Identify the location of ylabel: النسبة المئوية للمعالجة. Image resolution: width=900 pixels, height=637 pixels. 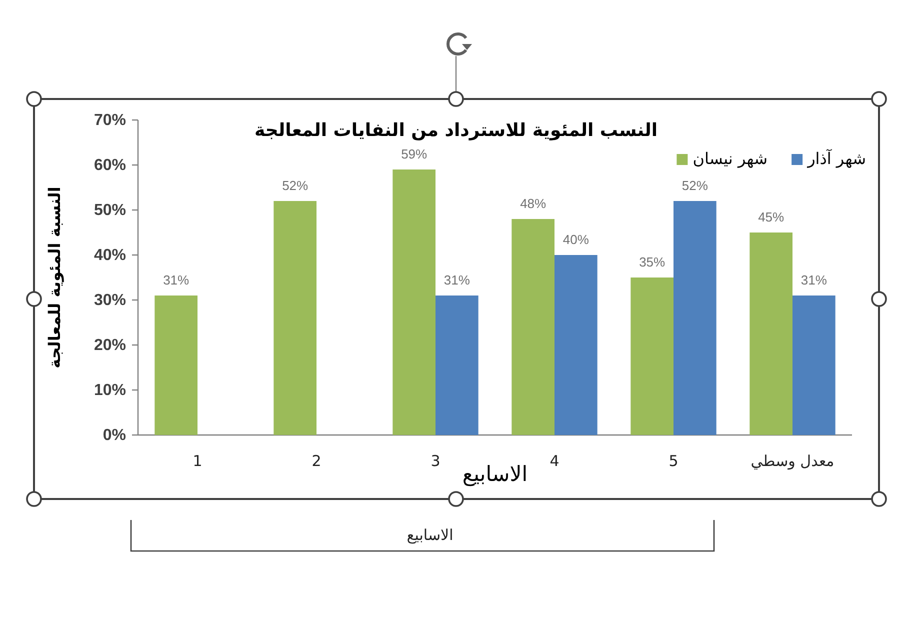
(54, 277).